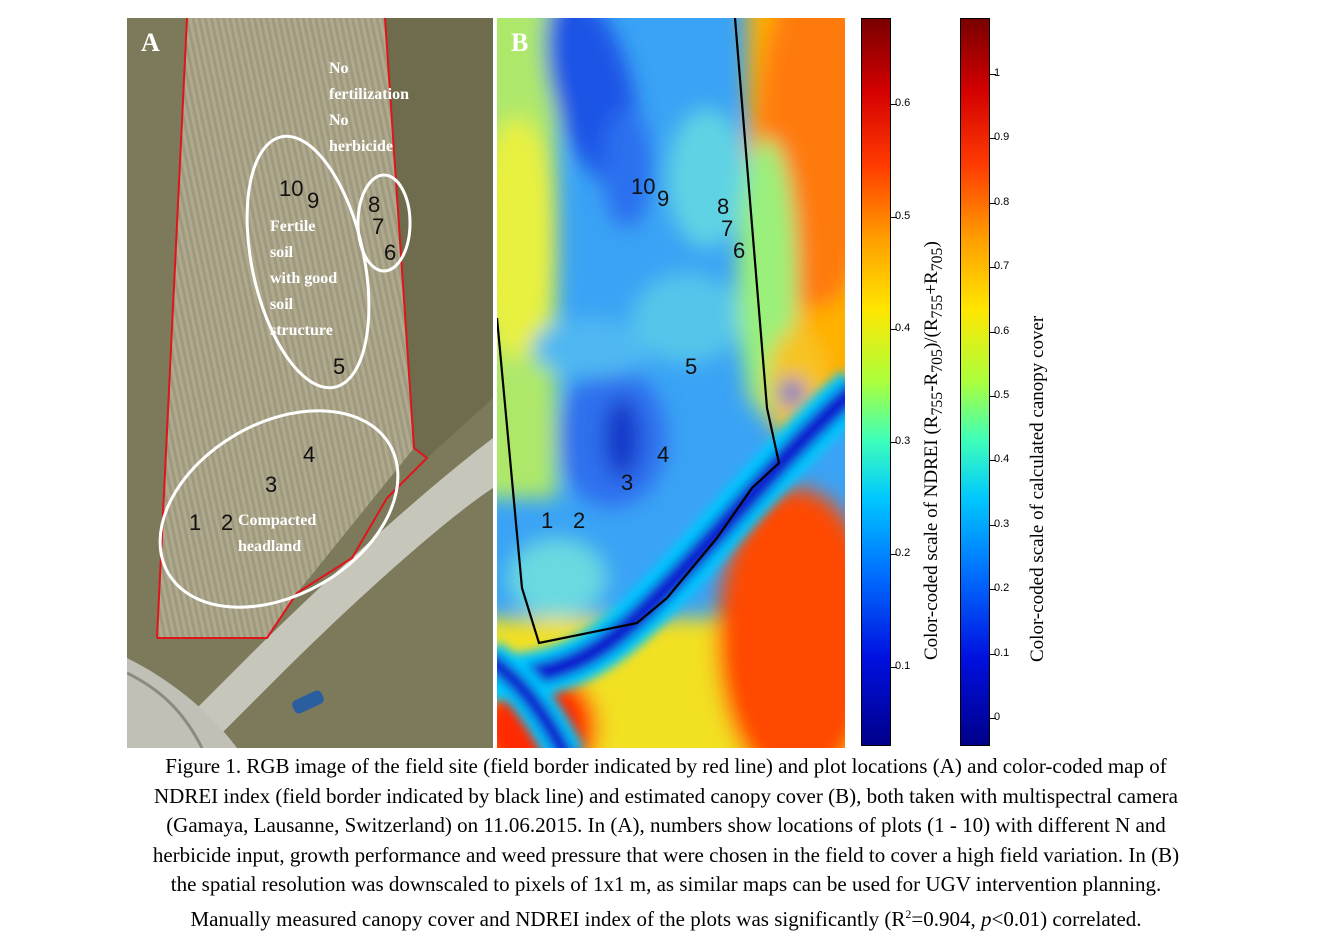 The height and width of the screenshot is (946, 1332). I want to click on panel-b-letter: B, so click(520, 42).